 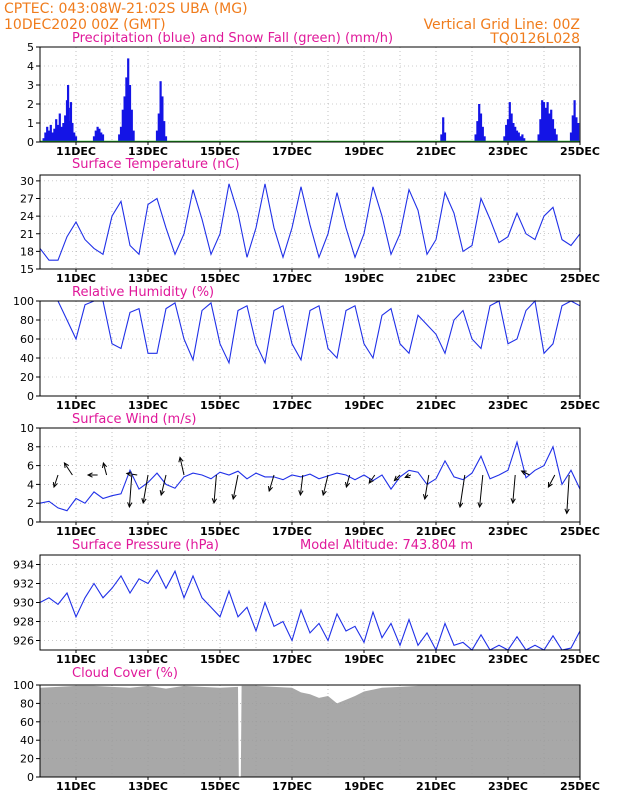 I want to click on cloud-xtick-label: 17DEC, so click(x=292, y=786).